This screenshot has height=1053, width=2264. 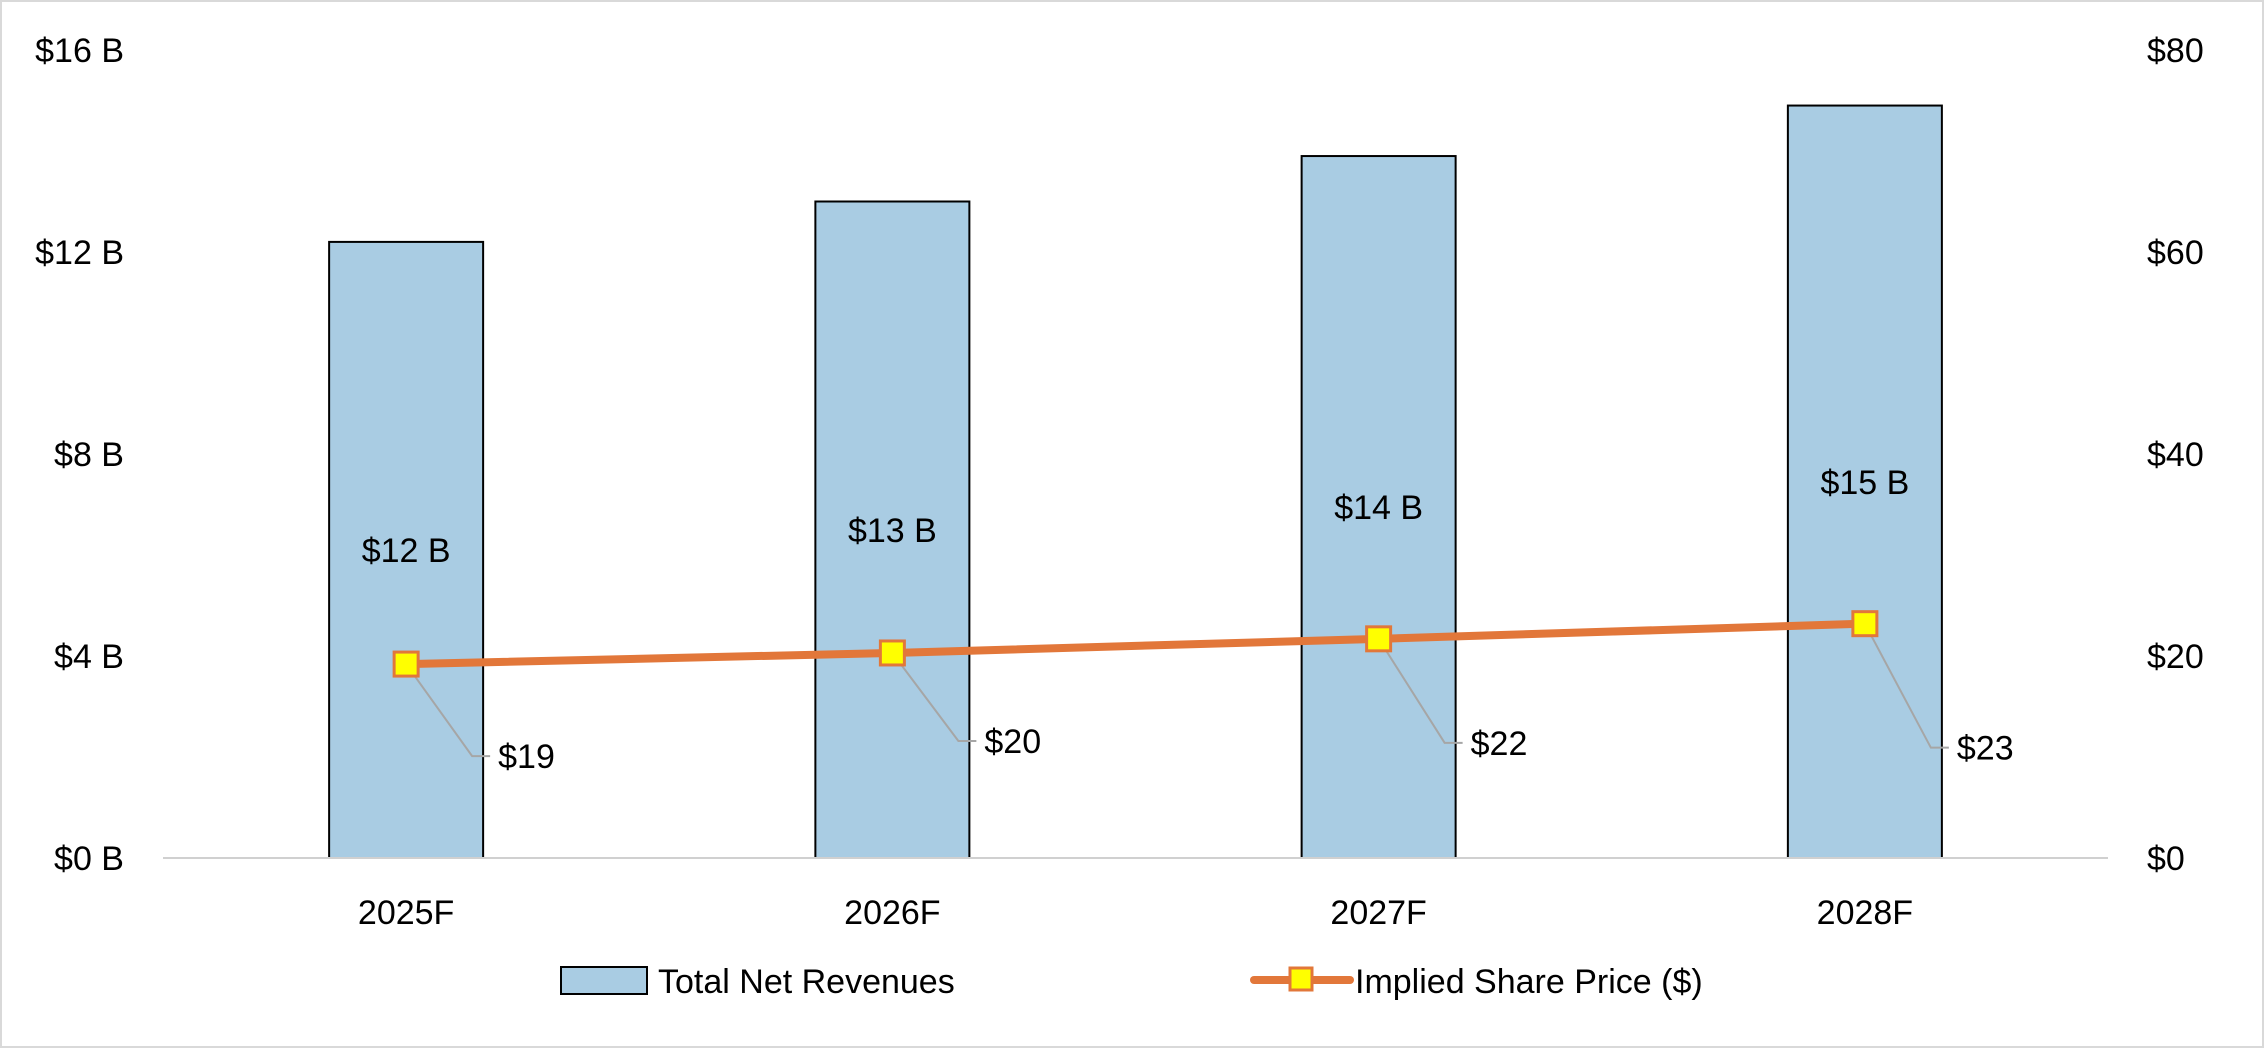 I want to click on bar-data-label: $13 B, so click(x=892, y=531).